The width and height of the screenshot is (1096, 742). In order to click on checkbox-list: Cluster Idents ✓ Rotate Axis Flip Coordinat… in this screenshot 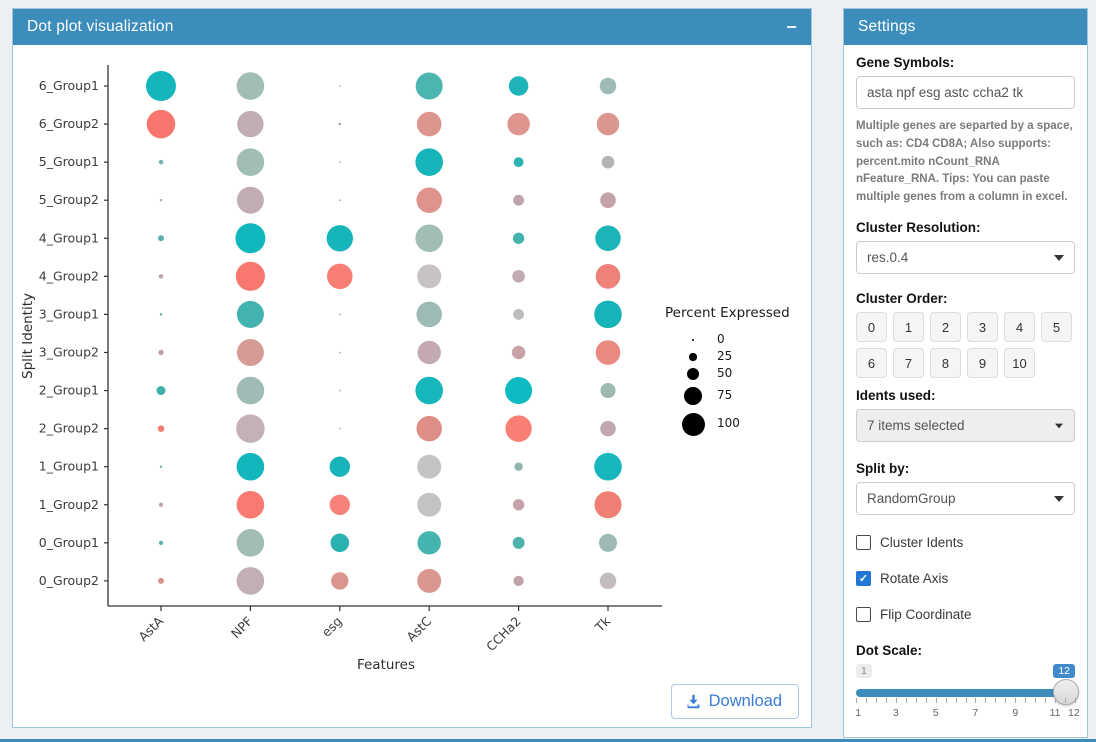, I will do `click(965, 579)`.